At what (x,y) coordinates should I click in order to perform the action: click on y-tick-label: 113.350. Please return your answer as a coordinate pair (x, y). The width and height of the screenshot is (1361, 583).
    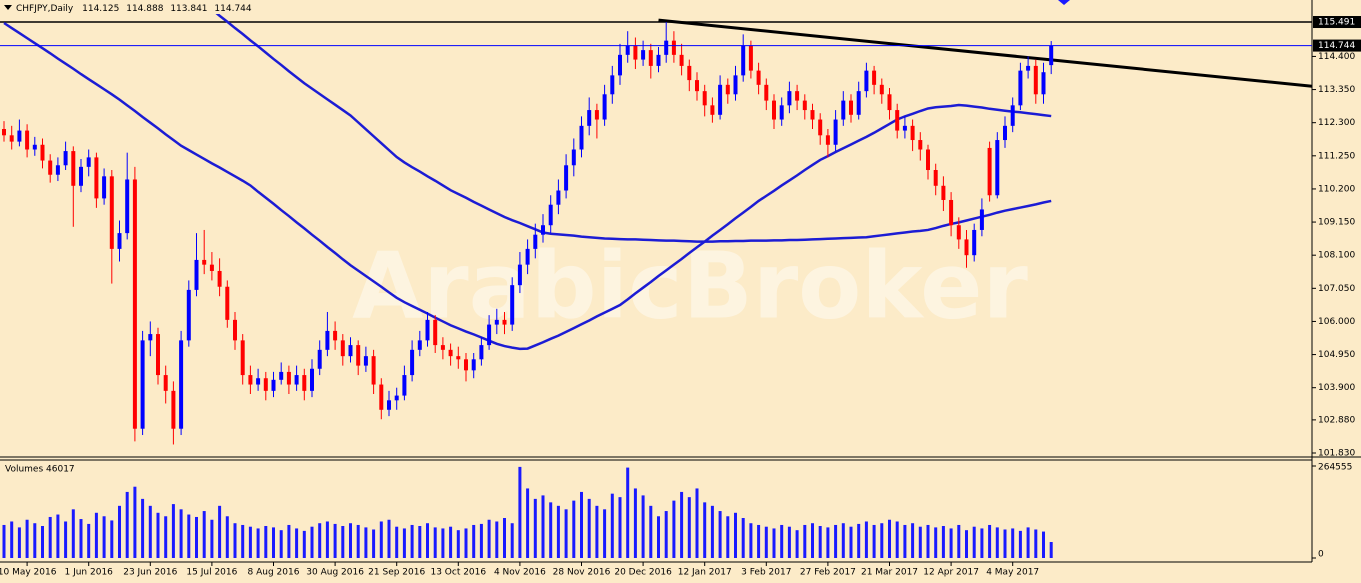
    Looking at the image, I should click on (1336, 90).